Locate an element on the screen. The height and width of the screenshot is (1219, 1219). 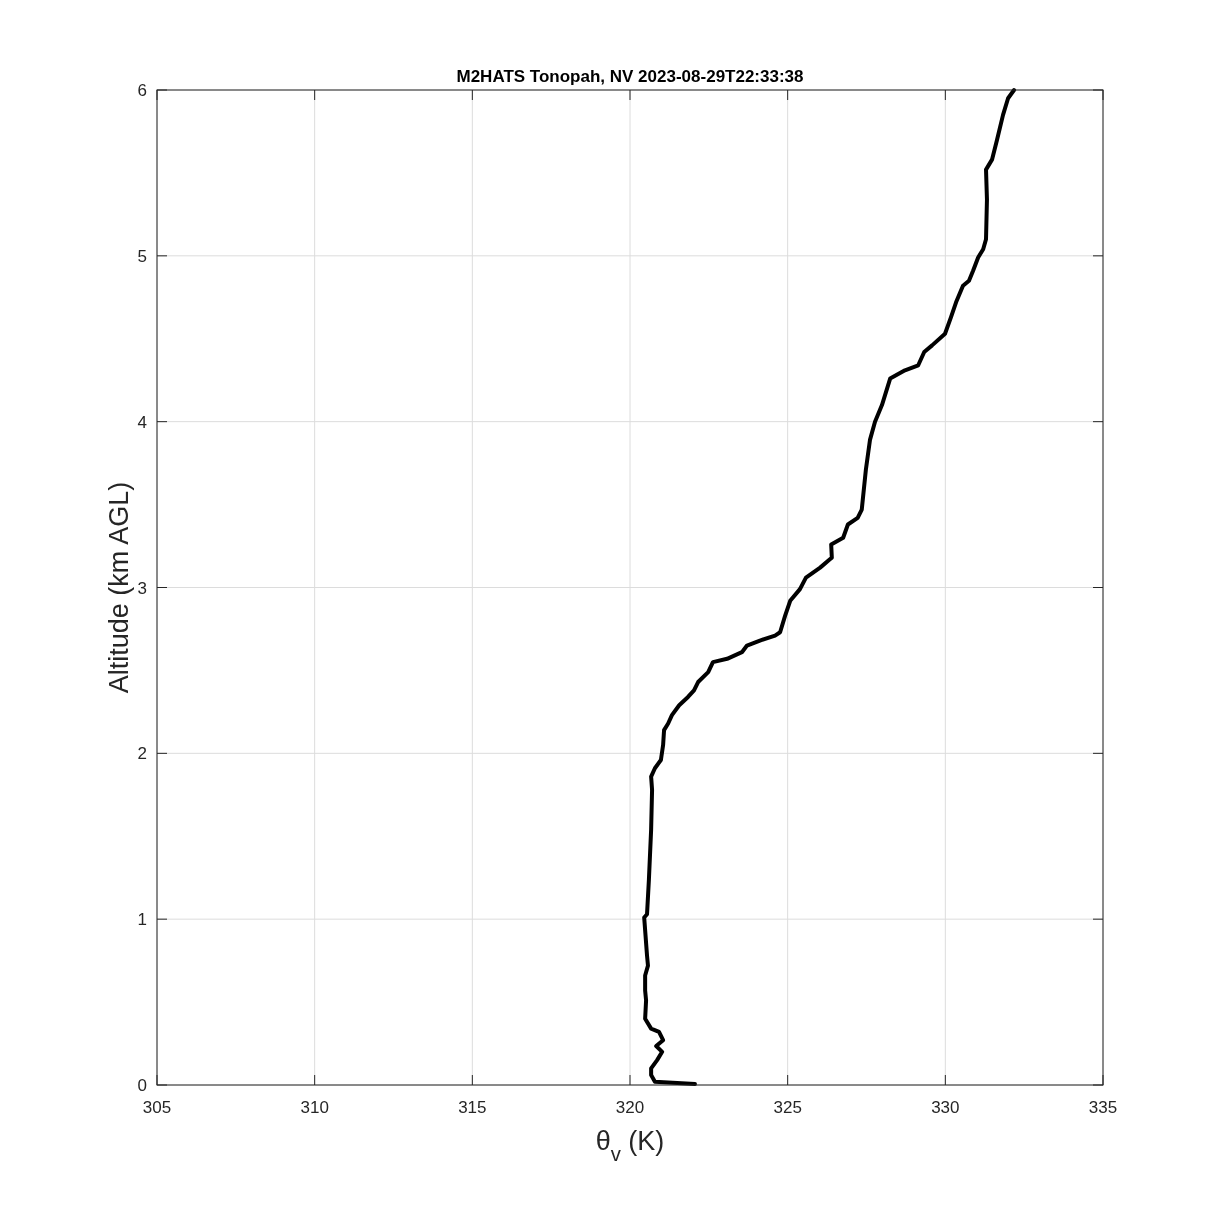
x-axis-title: θ$_{v}$ (K) is located at coordinates (630, 1145).